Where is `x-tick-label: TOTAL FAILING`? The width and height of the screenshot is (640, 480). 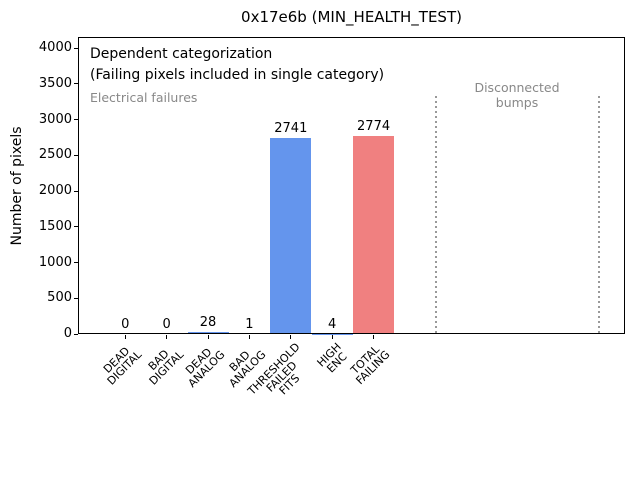 x-tick-label: TOTAL FAILING is located at coordinates (370, 365).